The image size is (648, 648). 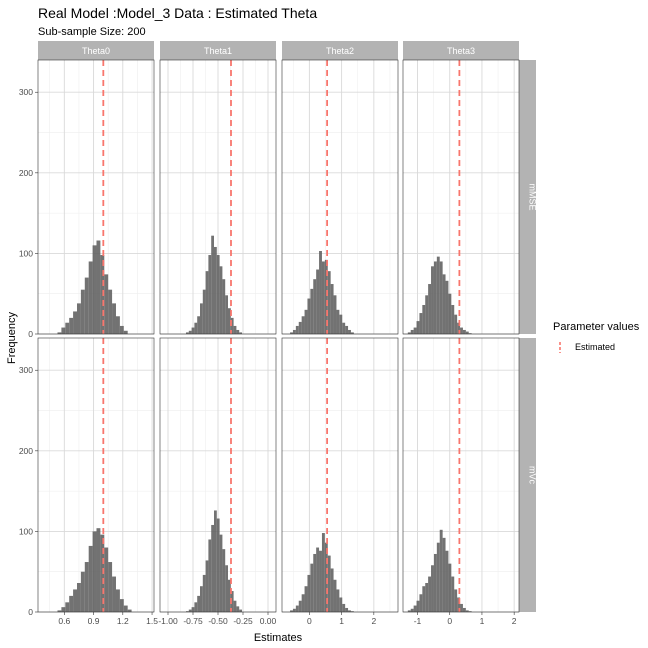 What do you see at coordinates (268, 621) in the screenshot?
I see `x-tick-label: 0.00` at bounding box center [268, 621].